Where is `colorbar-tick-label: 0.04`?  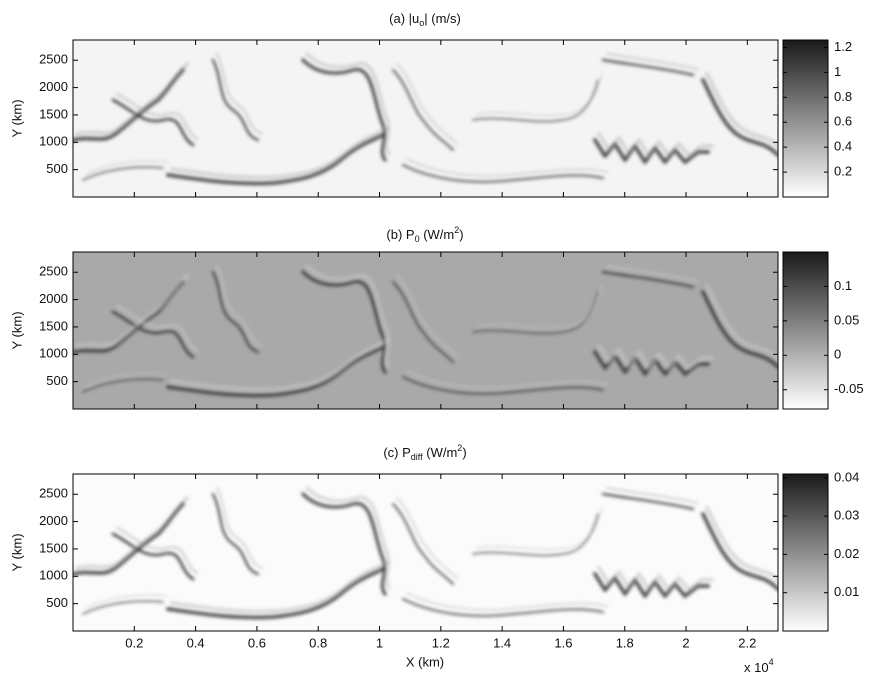
colorbar-tick-label: 0.04 is located at coordinates (846, 476).